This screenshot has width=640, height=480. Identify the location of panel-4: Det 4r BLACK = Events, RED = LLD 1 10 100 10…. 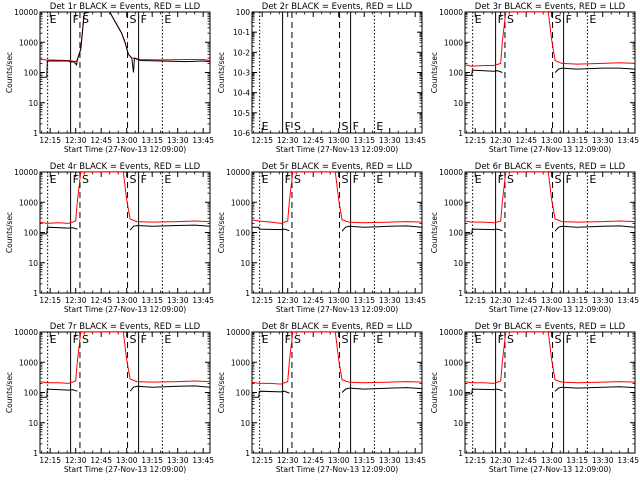
(109, 238).